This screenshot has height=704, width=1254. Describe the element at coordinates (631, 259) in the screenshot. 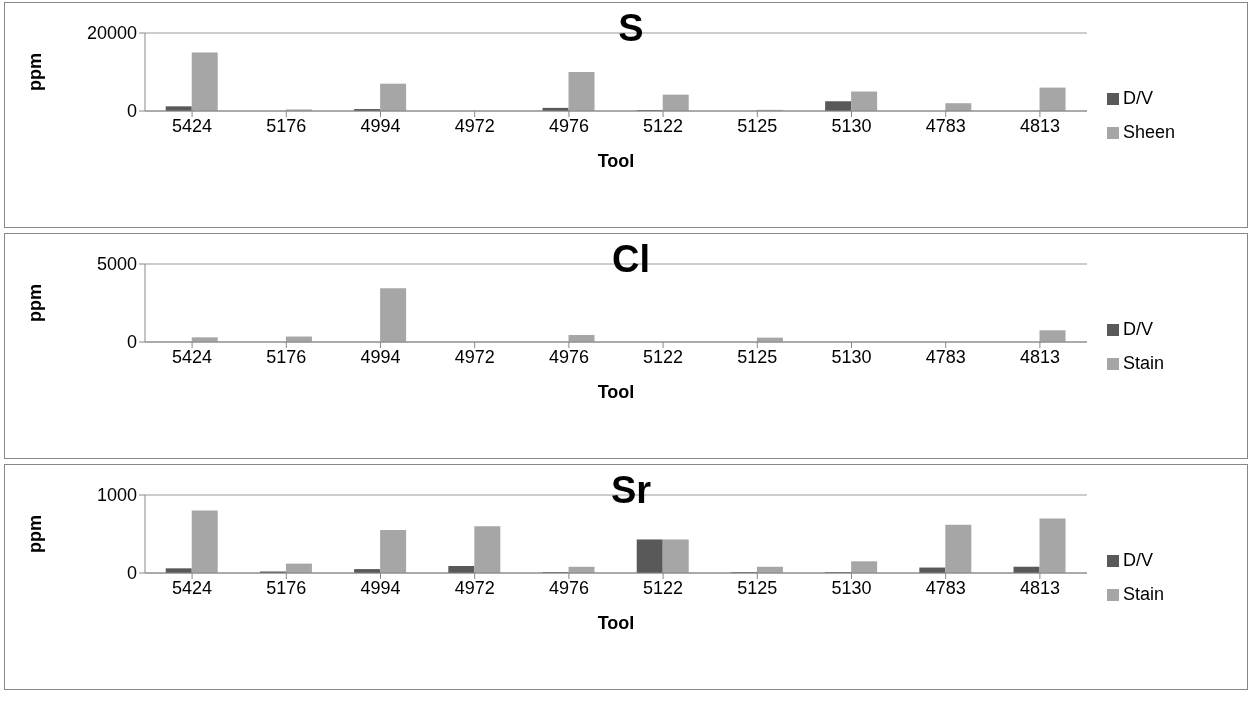

I see `chart-title: Cl` at that location.